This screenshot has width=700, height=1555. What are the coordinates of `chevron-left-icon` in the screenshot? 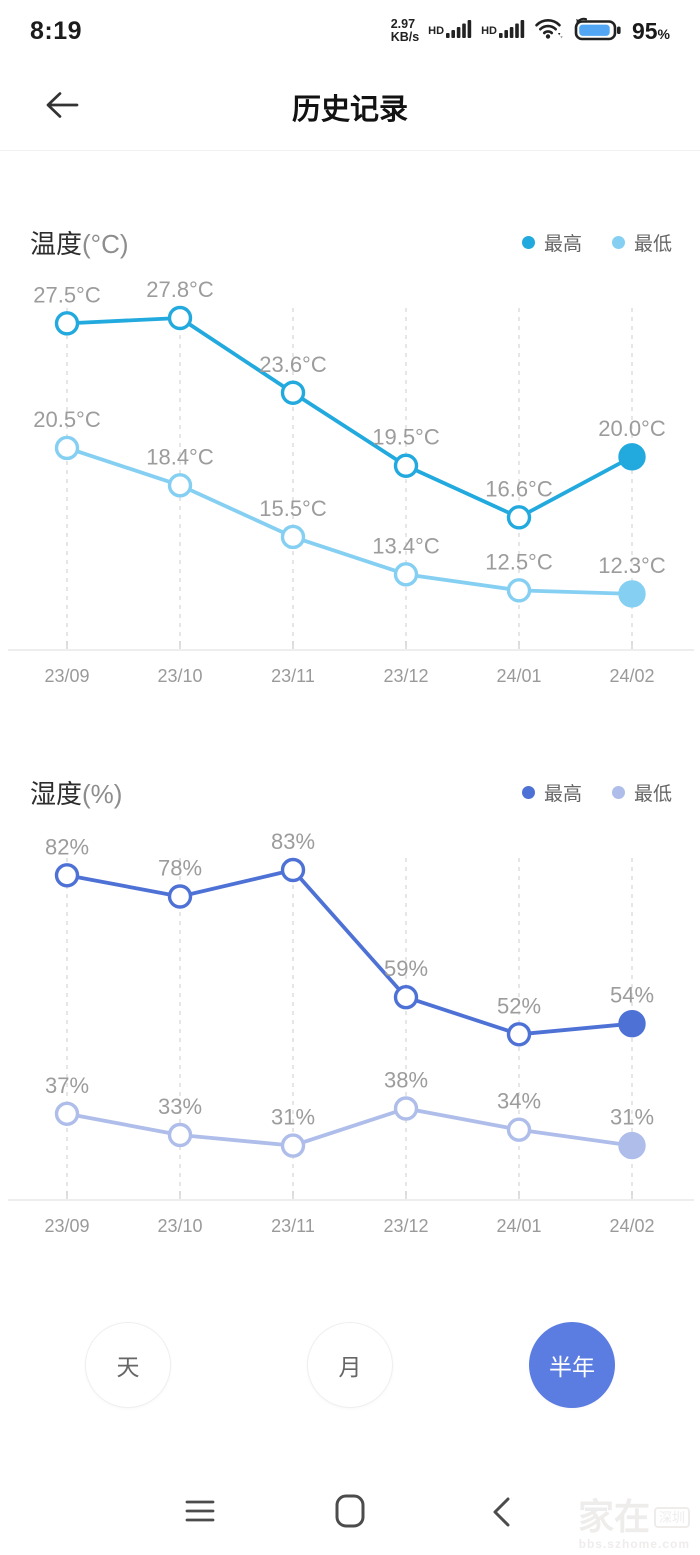 It's located at (501, 1514).